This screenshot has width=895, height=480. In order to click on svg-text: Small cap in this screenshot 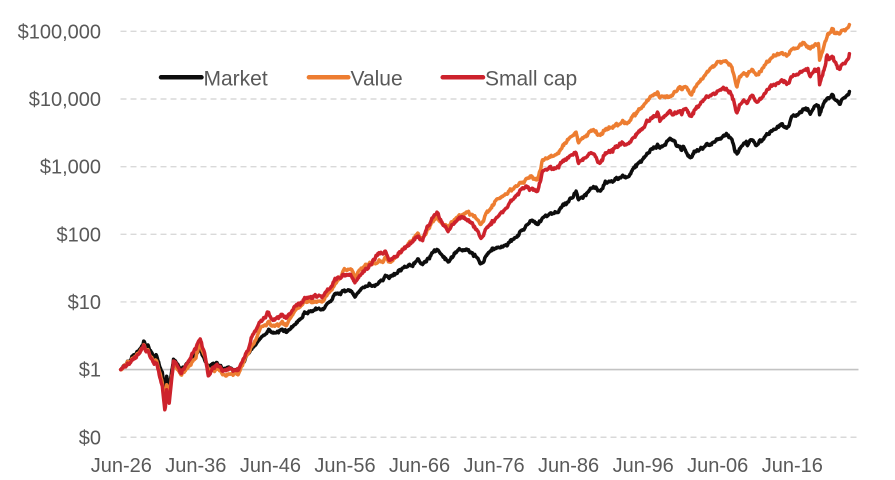, I will do `click(531, 78)`.